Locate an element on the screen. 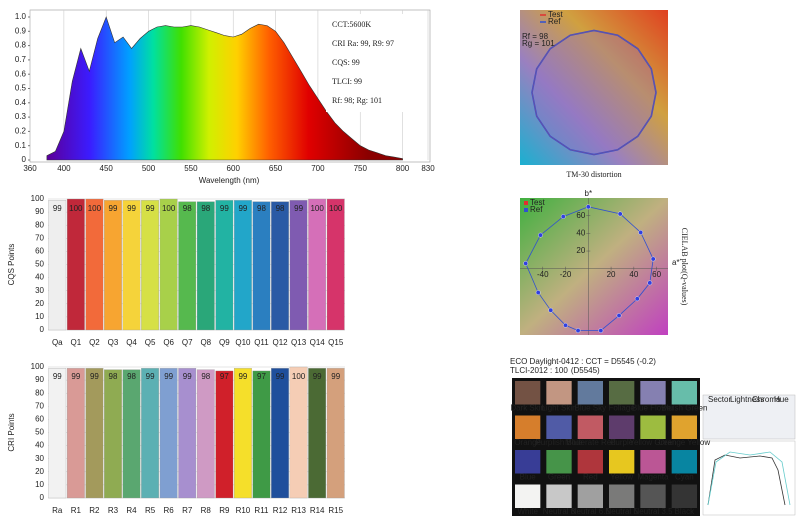  swatch-label: Green is located at coordinates (559, 477).